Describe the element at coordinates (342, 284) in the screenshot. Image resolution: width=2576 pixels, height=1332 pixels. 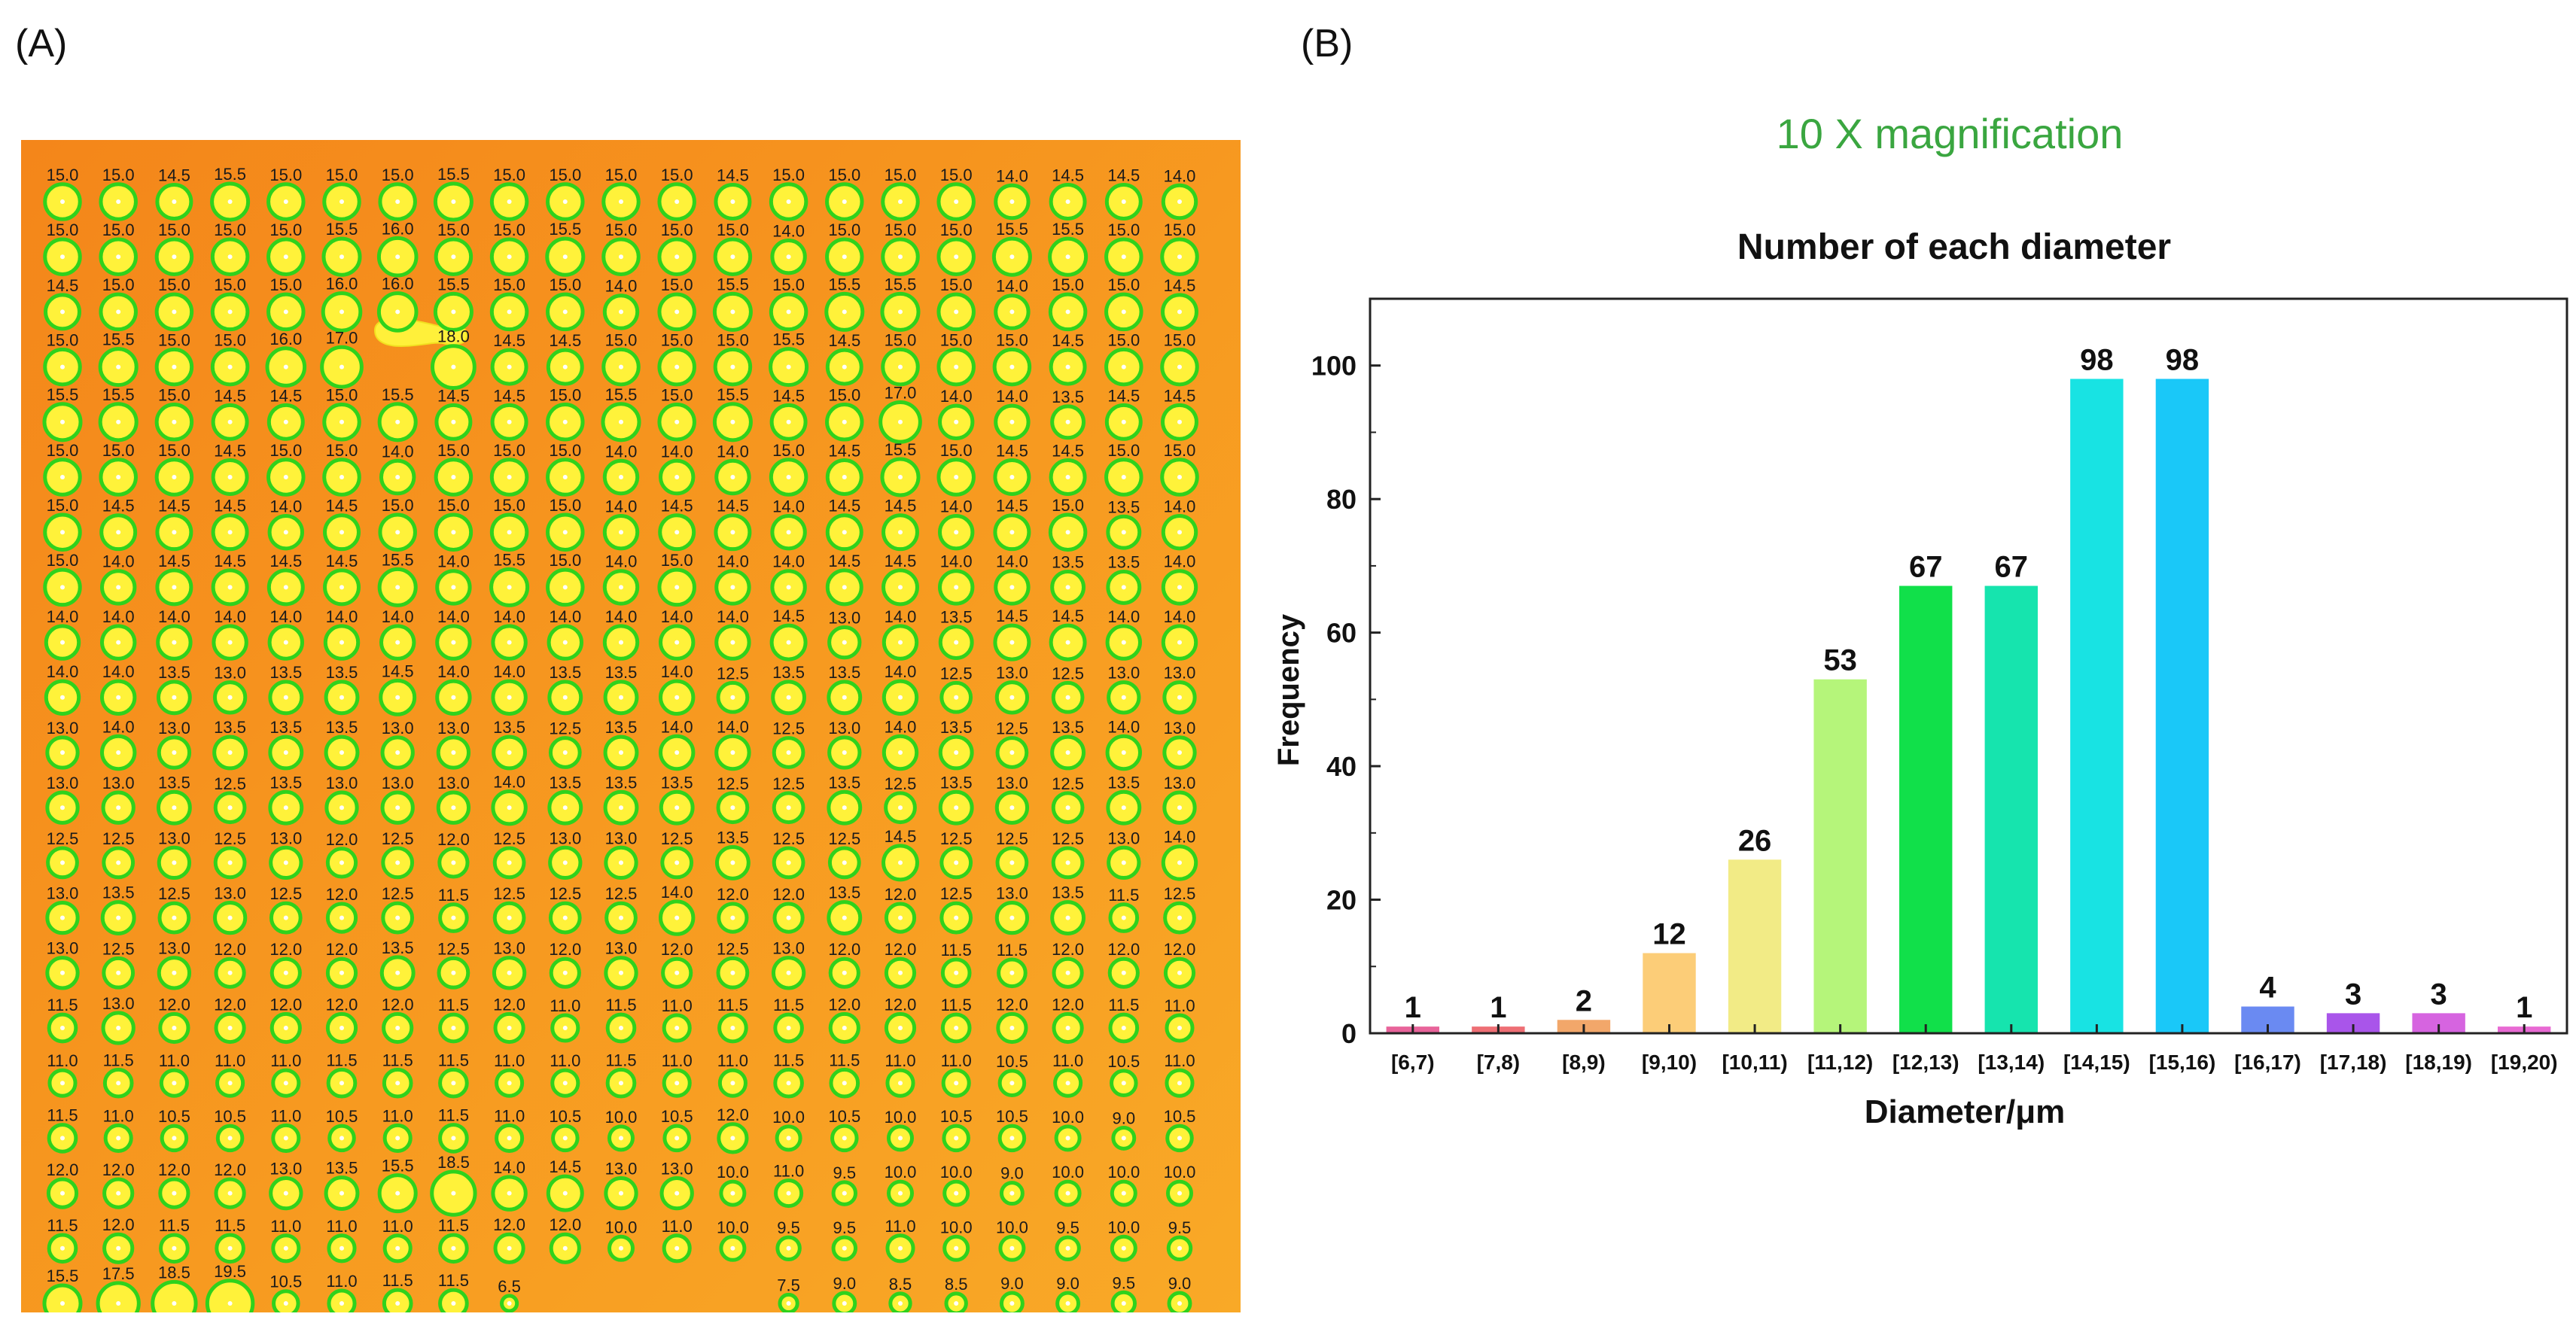
I see `droplet-diameter-label: 16.0` at that location.